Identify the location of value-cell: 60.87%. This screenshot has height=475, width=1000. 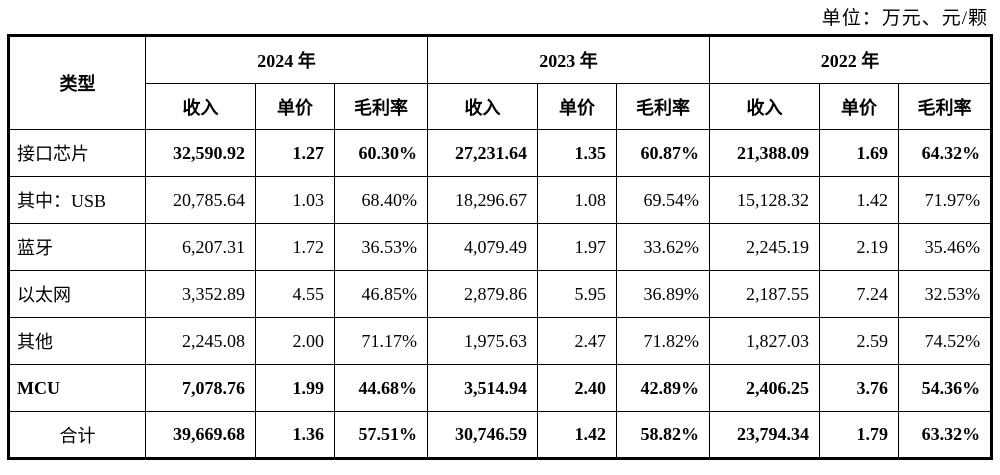
(663, 153).